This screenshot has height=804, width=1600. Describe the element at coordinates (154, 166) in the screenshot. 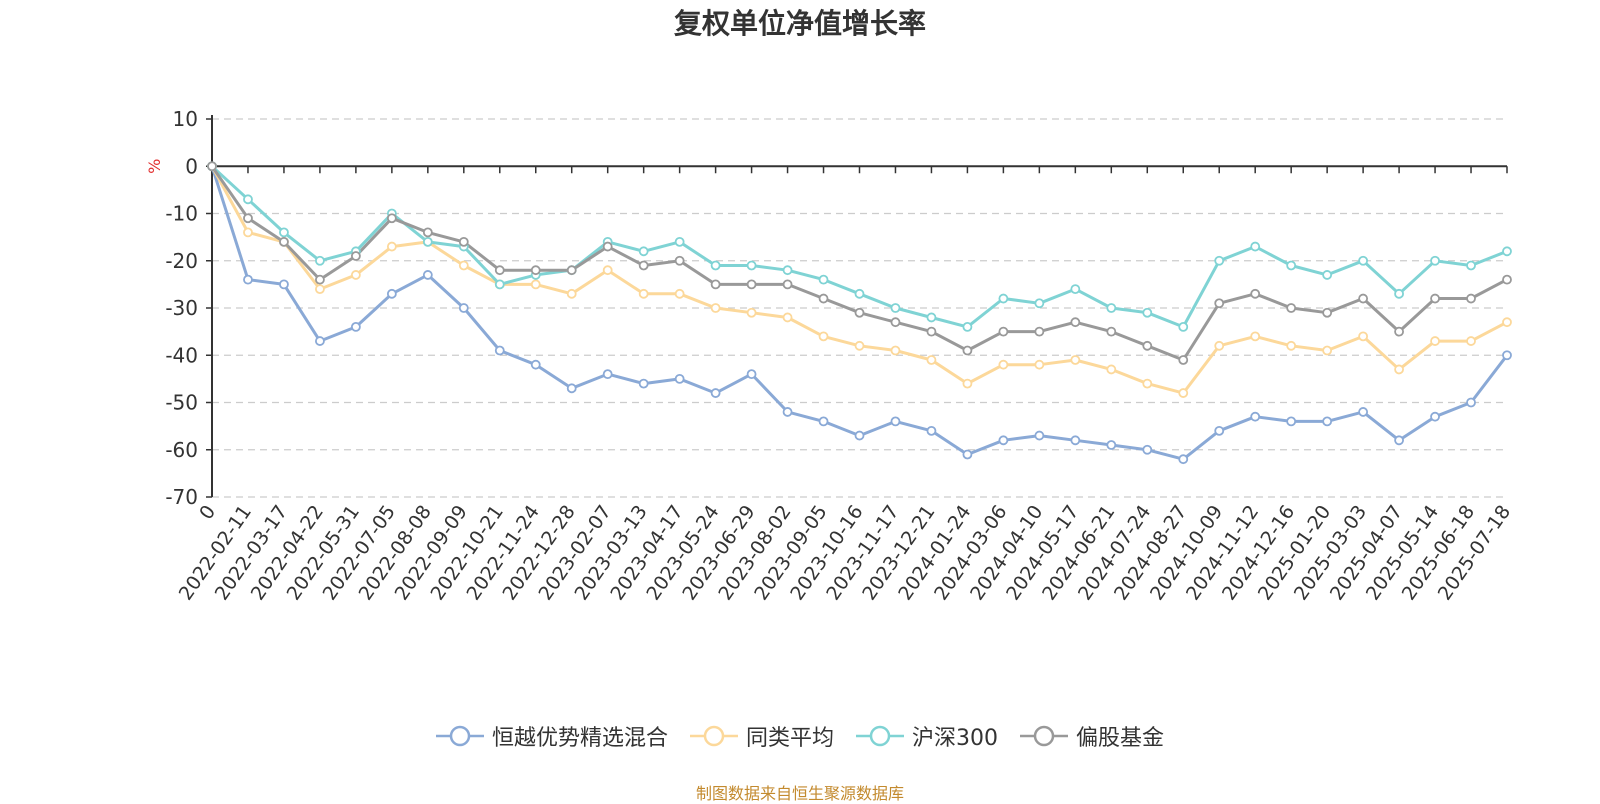

I see `y-axis-unit-label: %` at that location.